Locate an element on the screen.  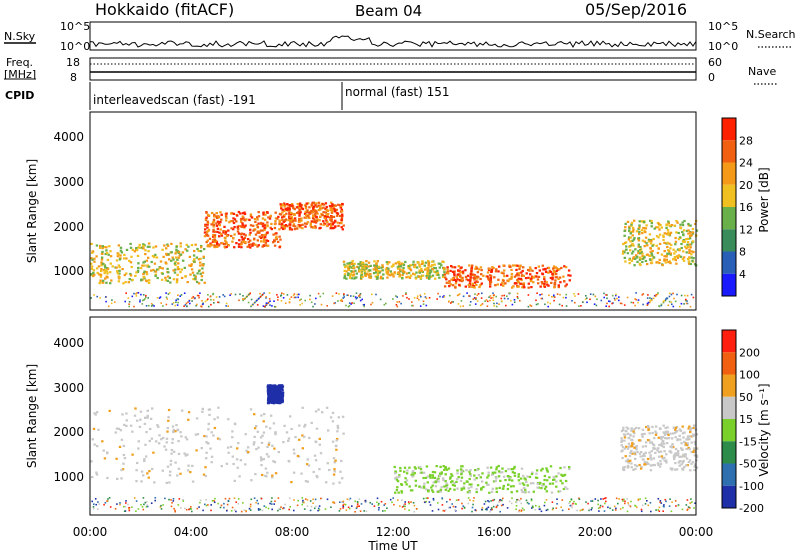
colorbar-tick: 15 is located at coordinates (746, 419).